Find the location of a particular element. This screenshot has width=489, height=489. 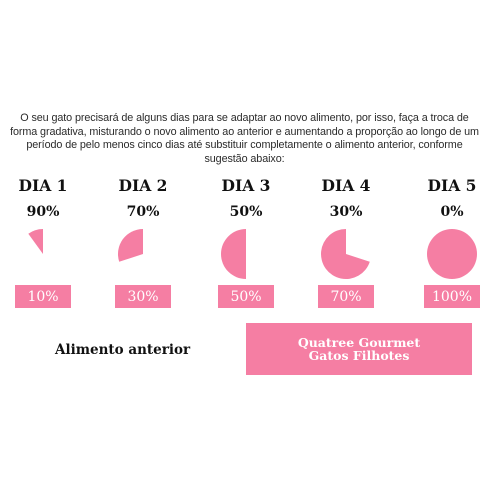

new-food-percent: 30% is located at coordinates (143, 296).